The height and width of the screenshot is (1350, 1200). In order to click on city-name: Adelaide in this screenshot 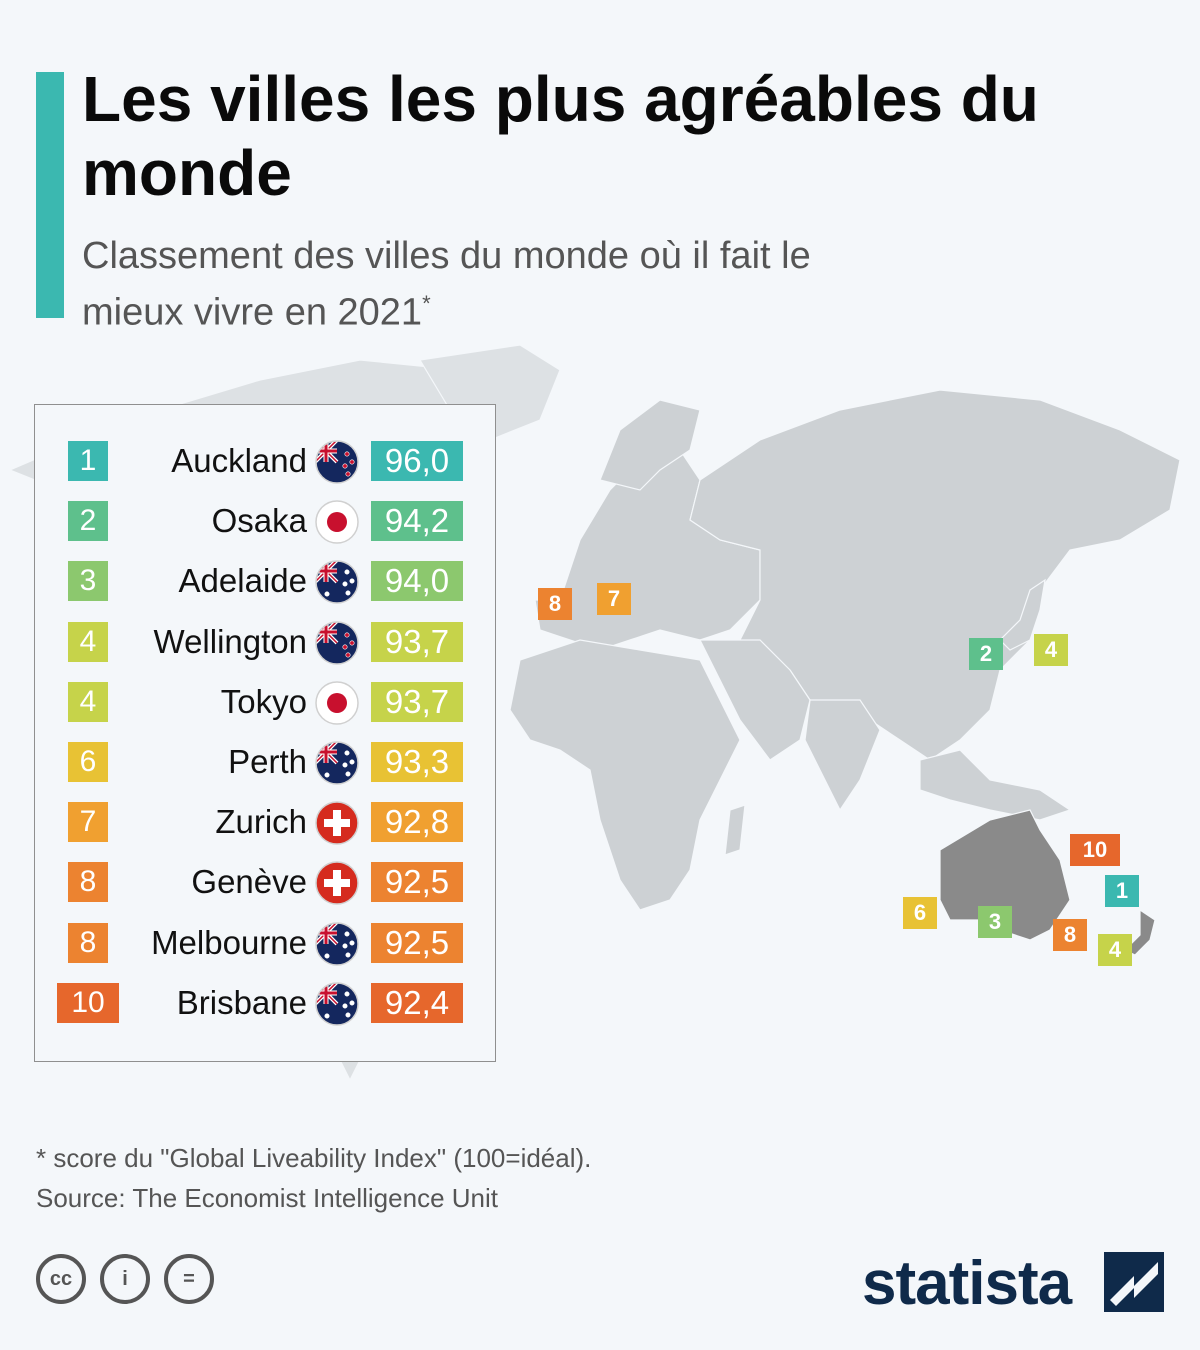, I will do `click(242, 581)`.